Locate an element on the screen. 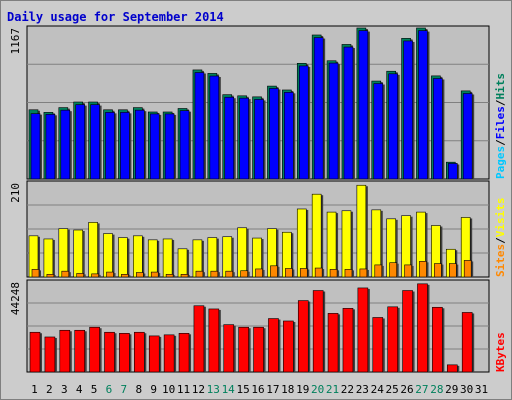 The width and height of the screenshot is (512, 400). day-label-1: 1 is located at coordinates (34, 389).